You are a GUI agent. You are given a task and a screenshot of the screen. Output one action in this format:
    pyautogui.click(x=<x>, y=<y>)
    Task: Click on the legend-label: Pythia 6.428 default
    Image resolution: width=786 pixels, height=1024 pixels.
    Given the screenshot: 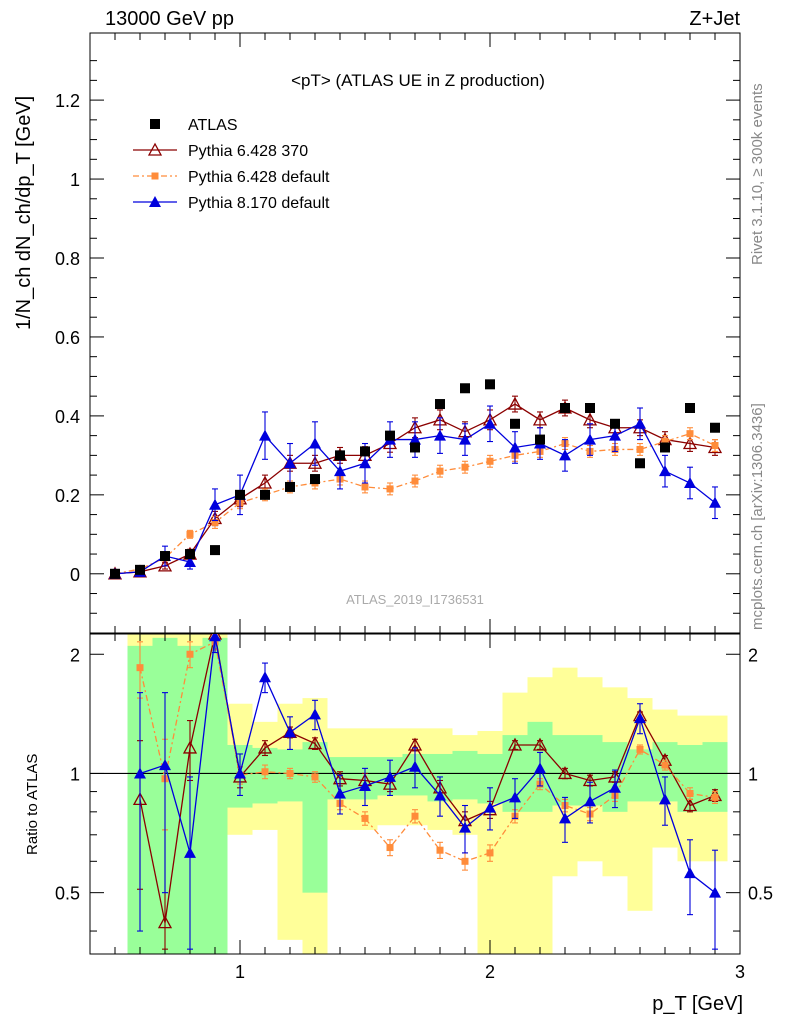 What is the action you would take?
    pyautogui.click(x=259, y=177)
    